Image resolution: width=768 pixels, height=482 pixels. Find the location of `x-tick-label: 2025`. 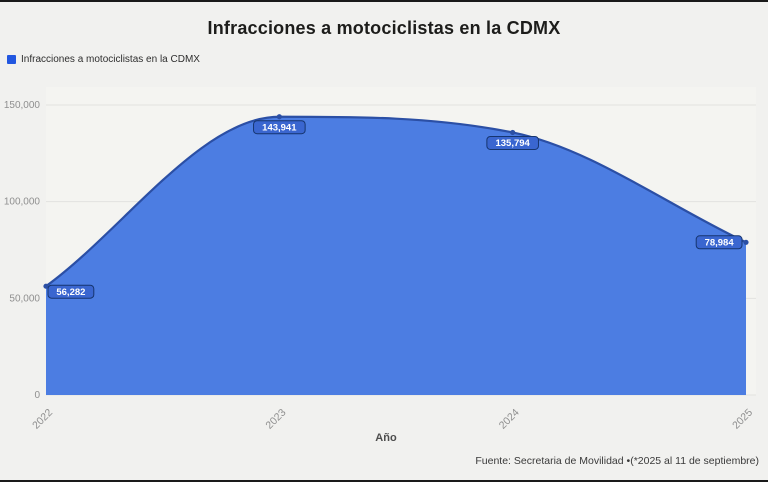

x-tick-label: 2025 is located at coordinates (742, 419).